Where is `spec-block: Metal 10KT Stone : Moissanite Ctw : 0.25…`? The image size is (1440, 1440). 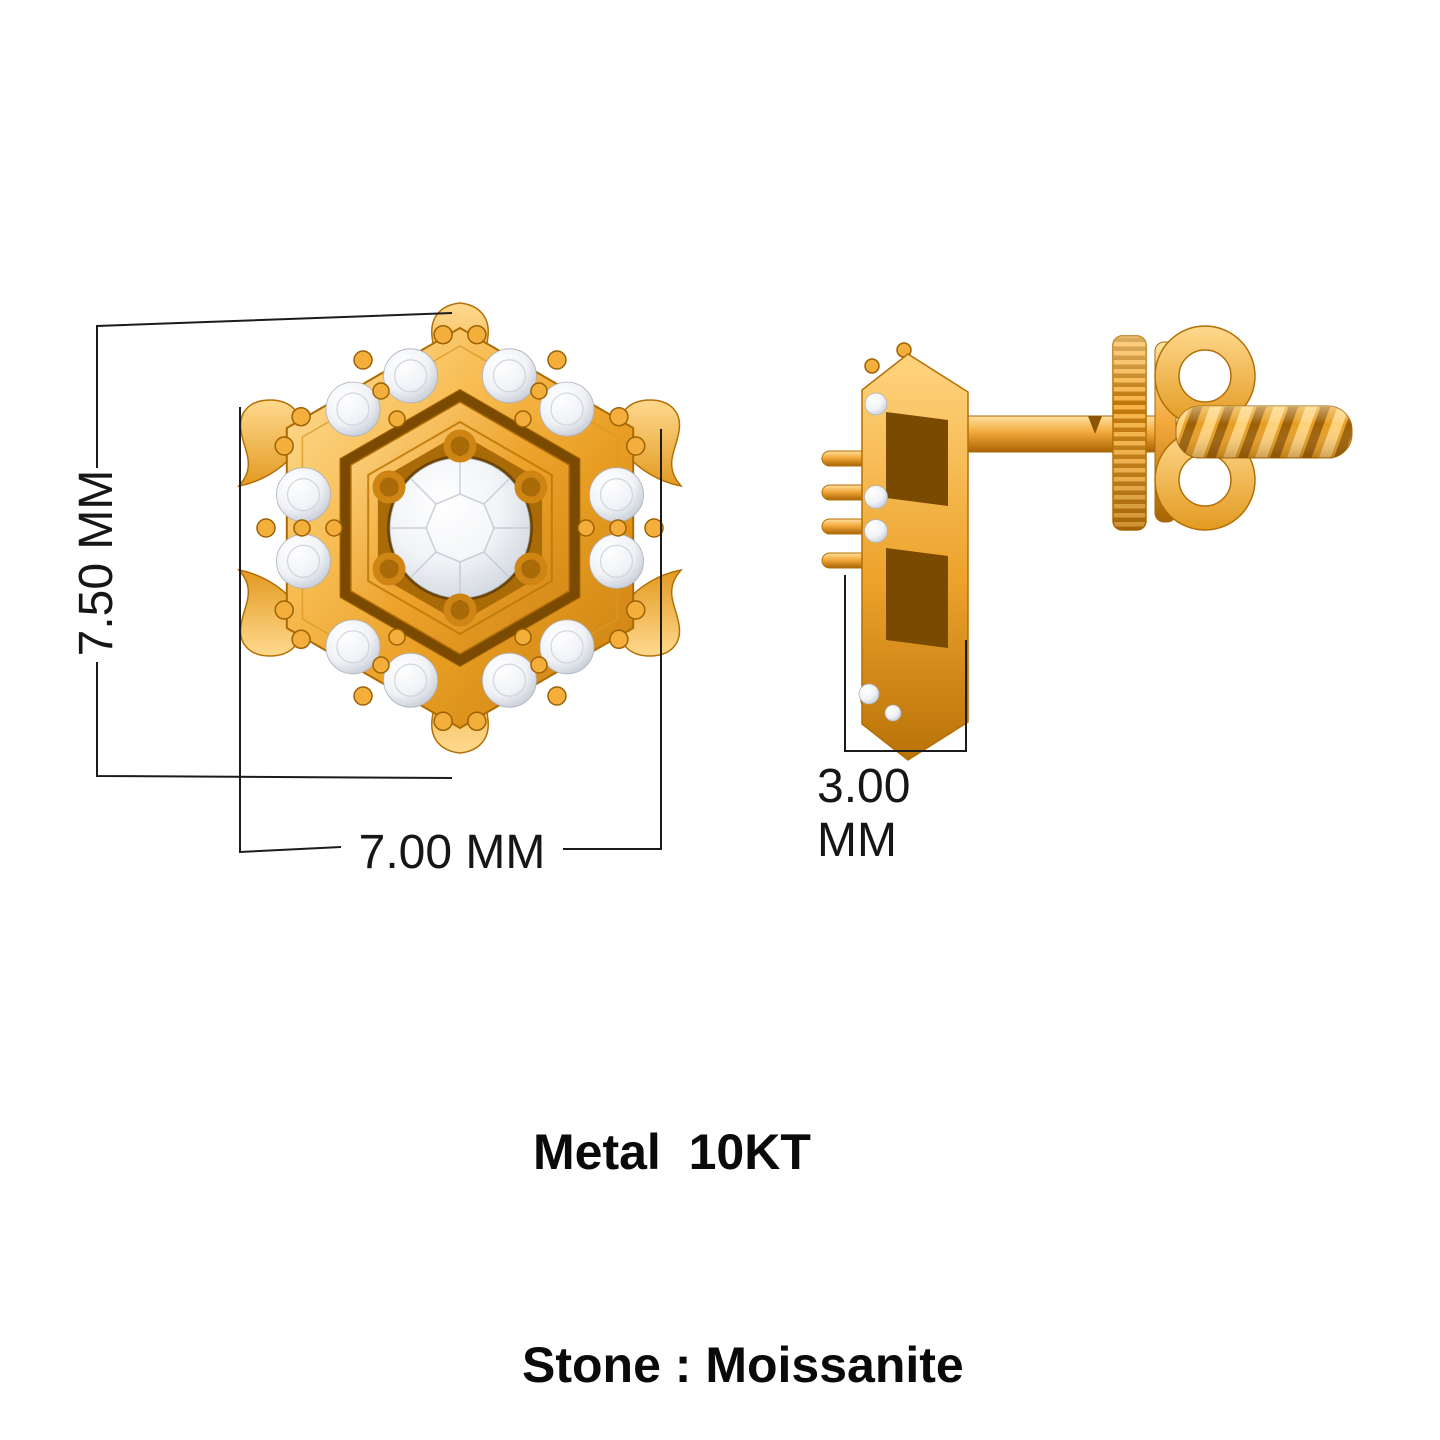 spec-block: Metal 10KT Stone : Moissanite Ctw : 0.25… is located at coordinates (743, 1207).